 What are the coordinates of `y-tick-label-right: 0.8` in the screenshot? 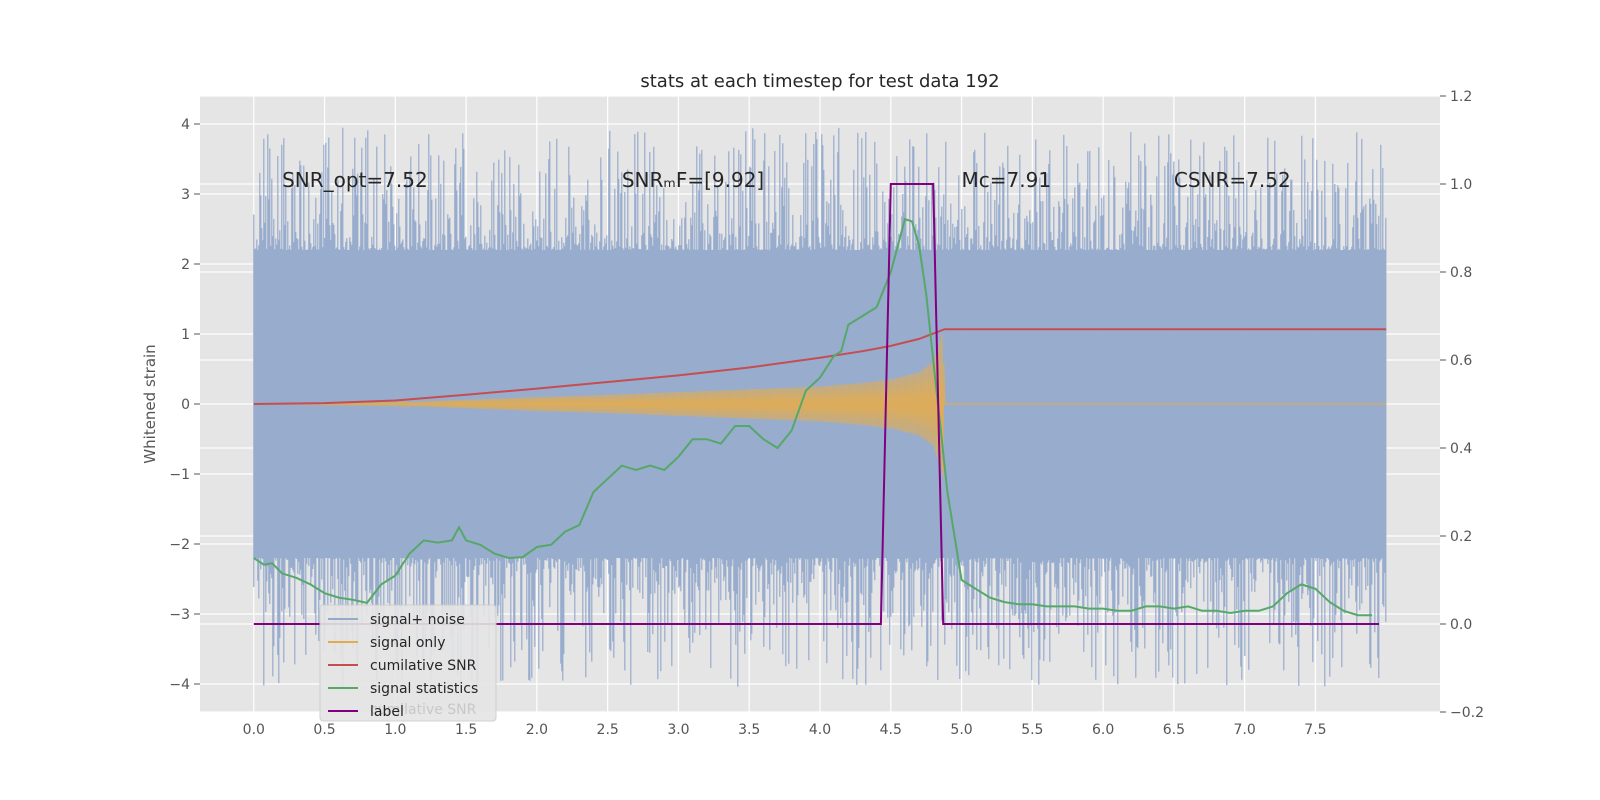 It's located at (1461, 273).